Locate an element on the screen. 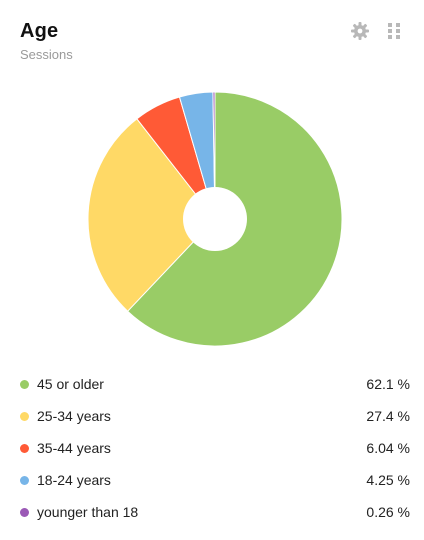  grip-icon is located at coordinates (394, 33).